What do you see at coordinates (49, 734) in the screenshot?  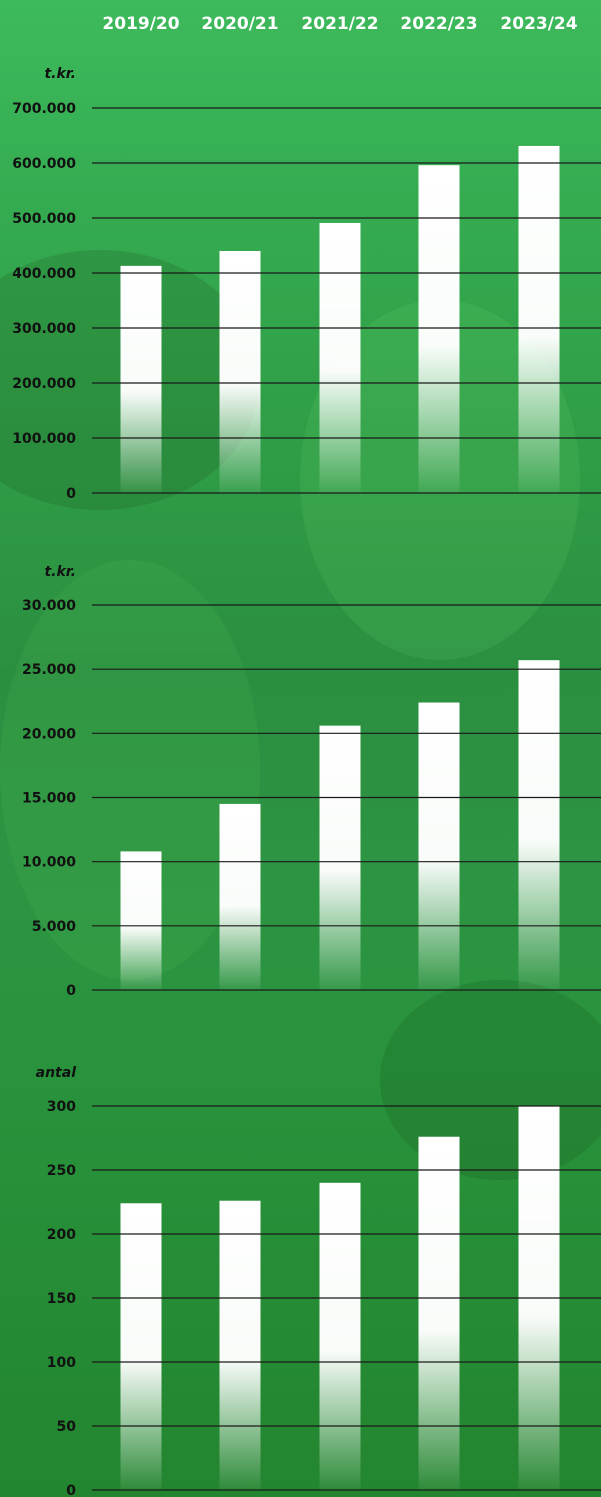 I see `y-tick-label: 20.000` at bounding box center [49, 734].